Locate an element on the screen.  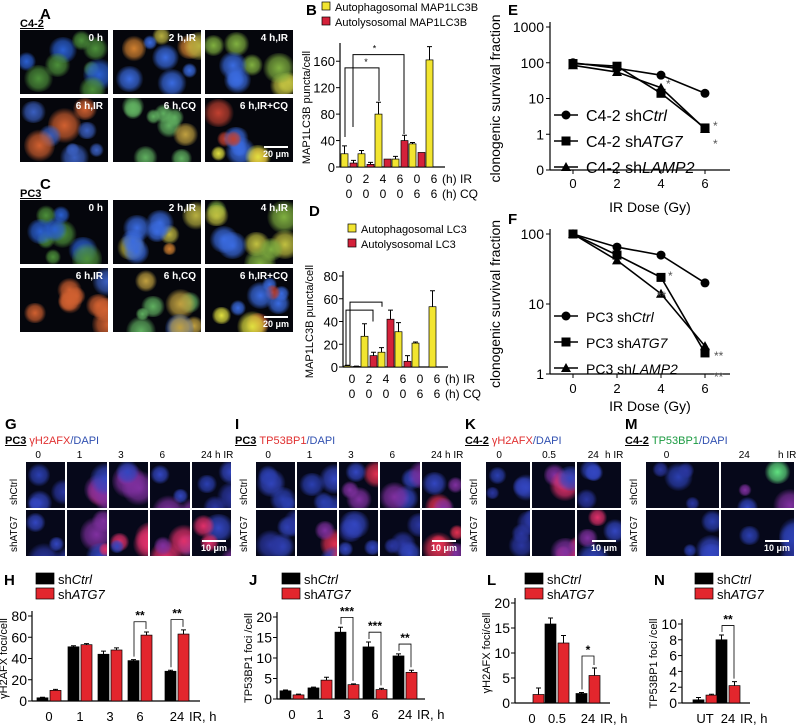
legend-prefix: C4-2 sh is located at coordinates (614, 142).